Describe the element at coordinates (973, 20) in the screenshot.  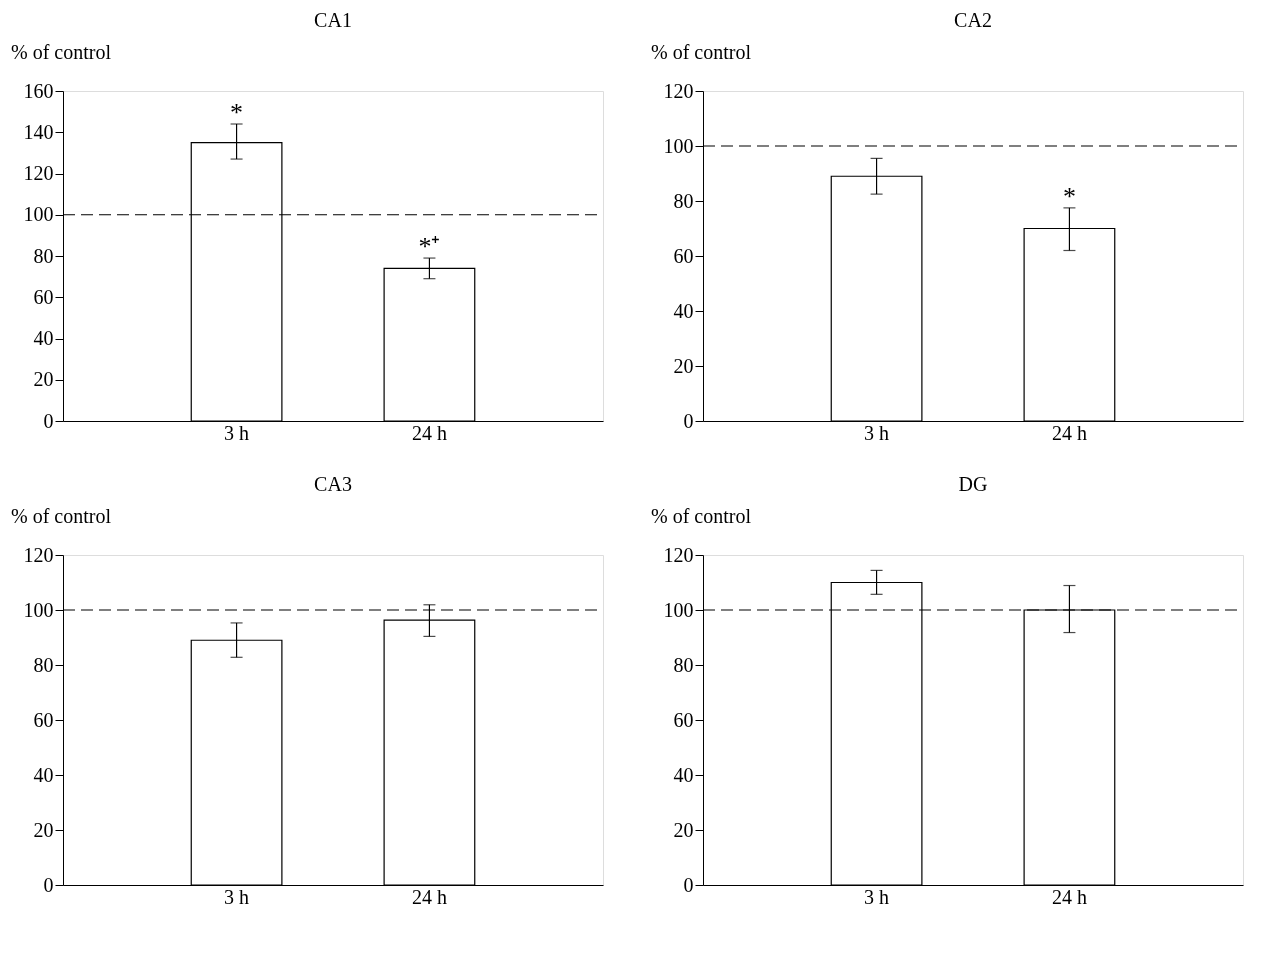
I see `chart-title: CA2` at that location.